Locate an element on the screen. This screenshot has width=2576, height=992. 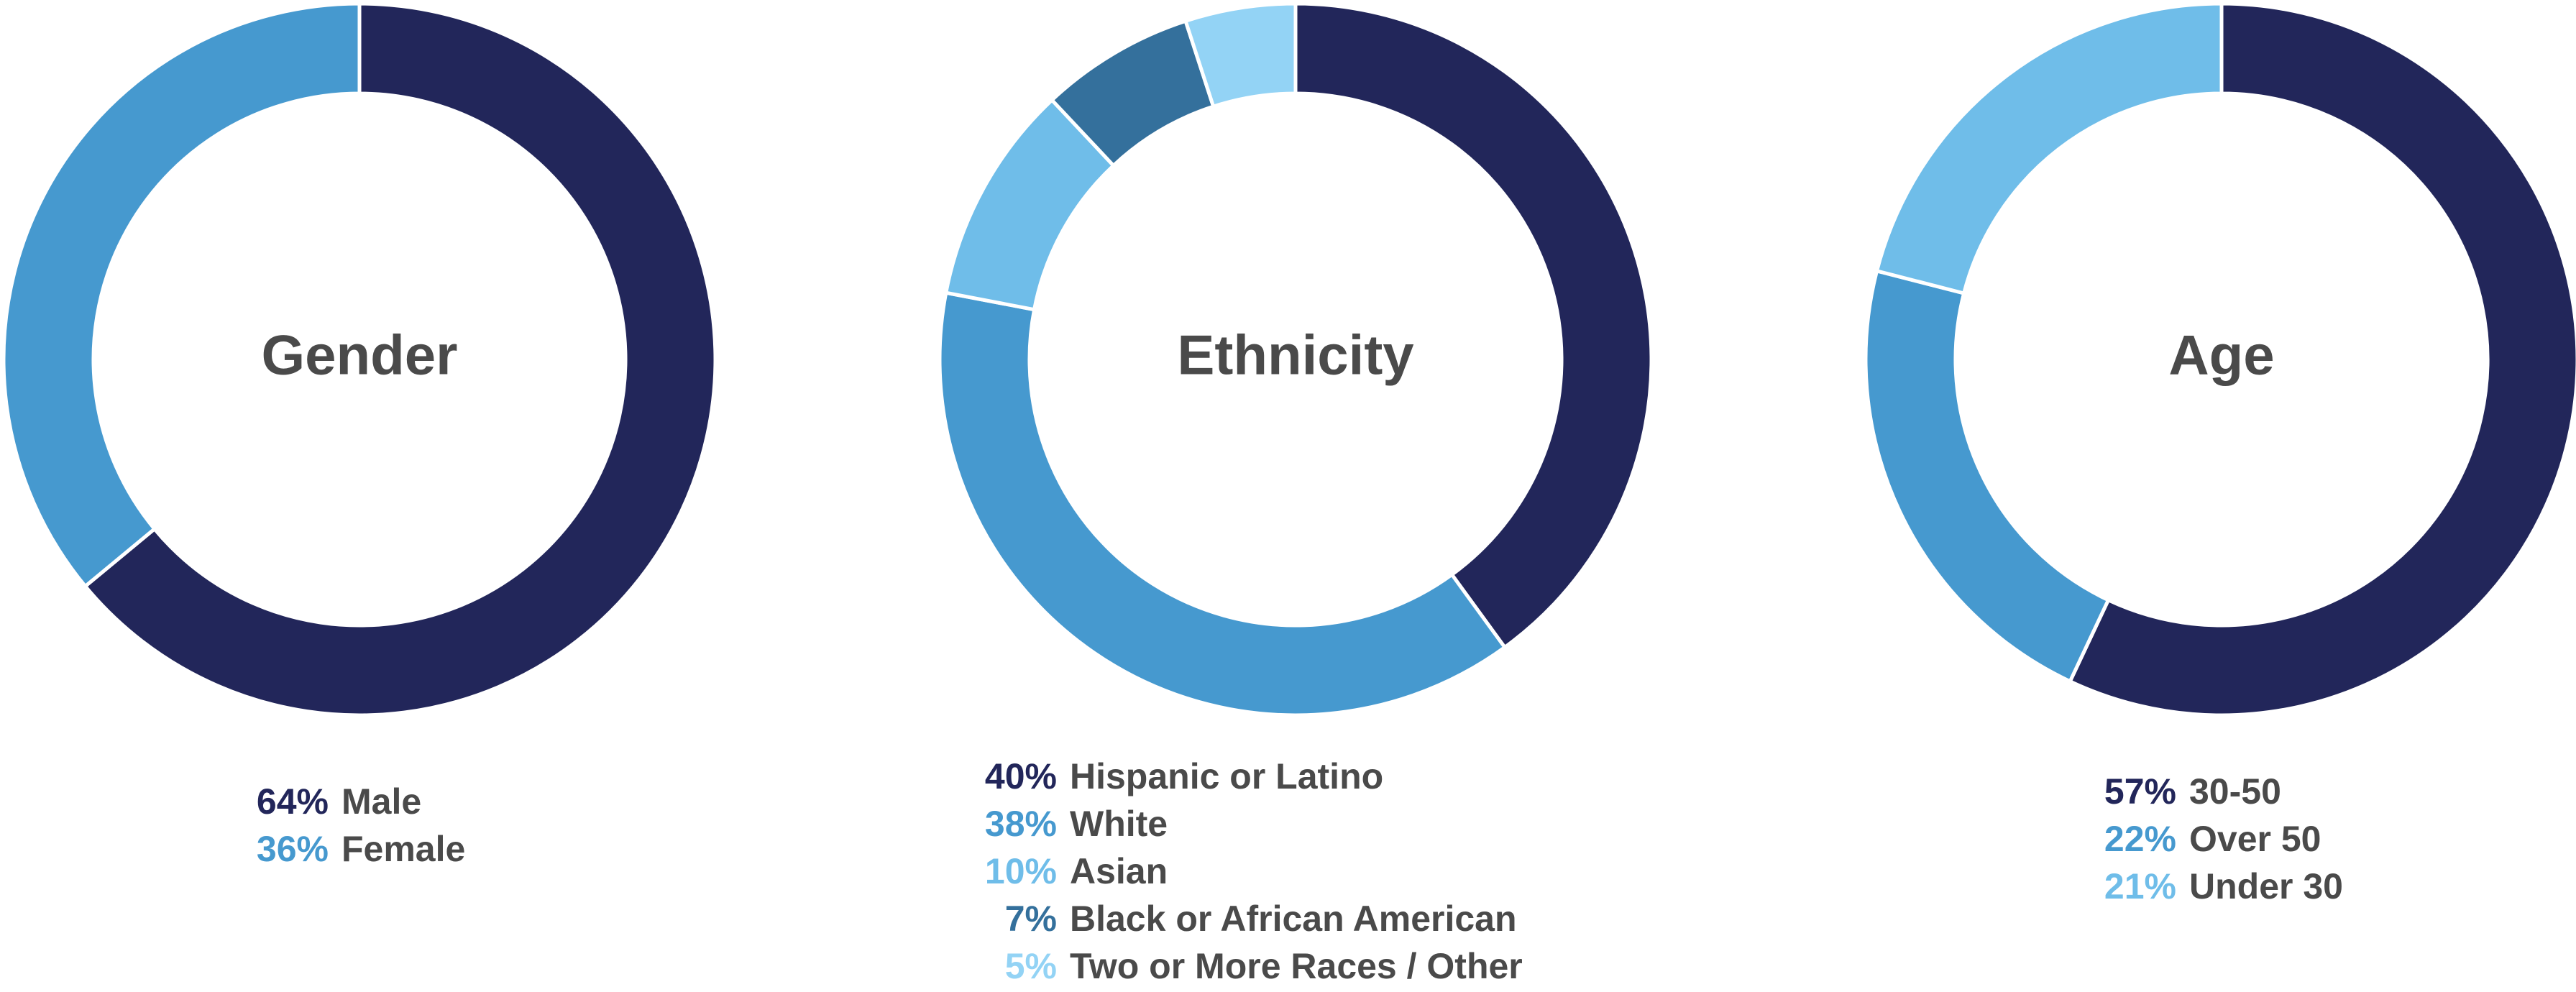
legend-value: 7% is located at coordinates (1030, 919).